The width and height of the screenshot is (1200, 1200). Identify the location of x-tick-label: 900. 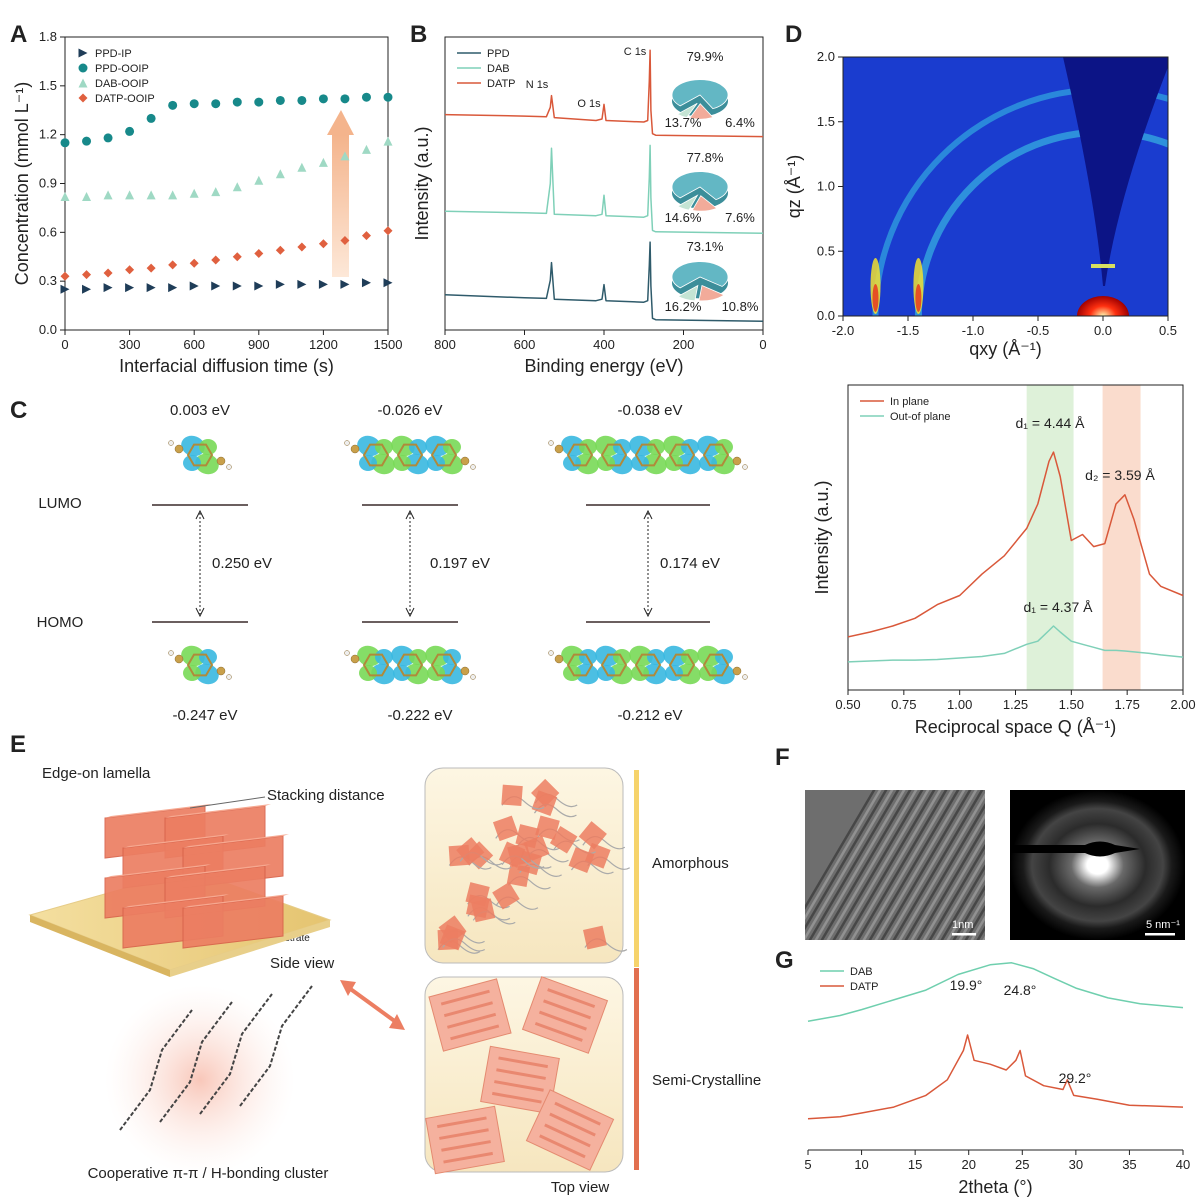
(259, 344).